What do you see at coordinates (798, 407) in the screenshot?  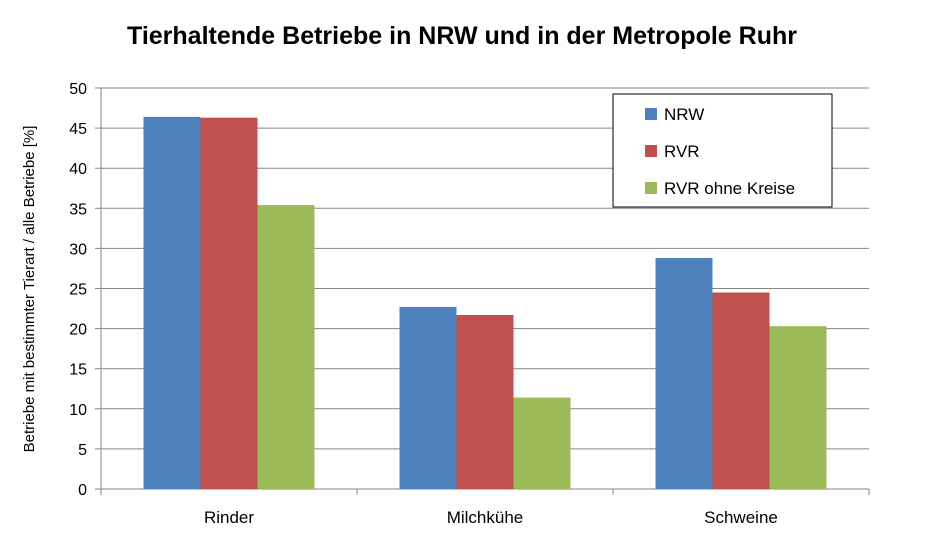 I see `bar-rvr-ohne-kreise-schweine` at bounding box center [798, 407].